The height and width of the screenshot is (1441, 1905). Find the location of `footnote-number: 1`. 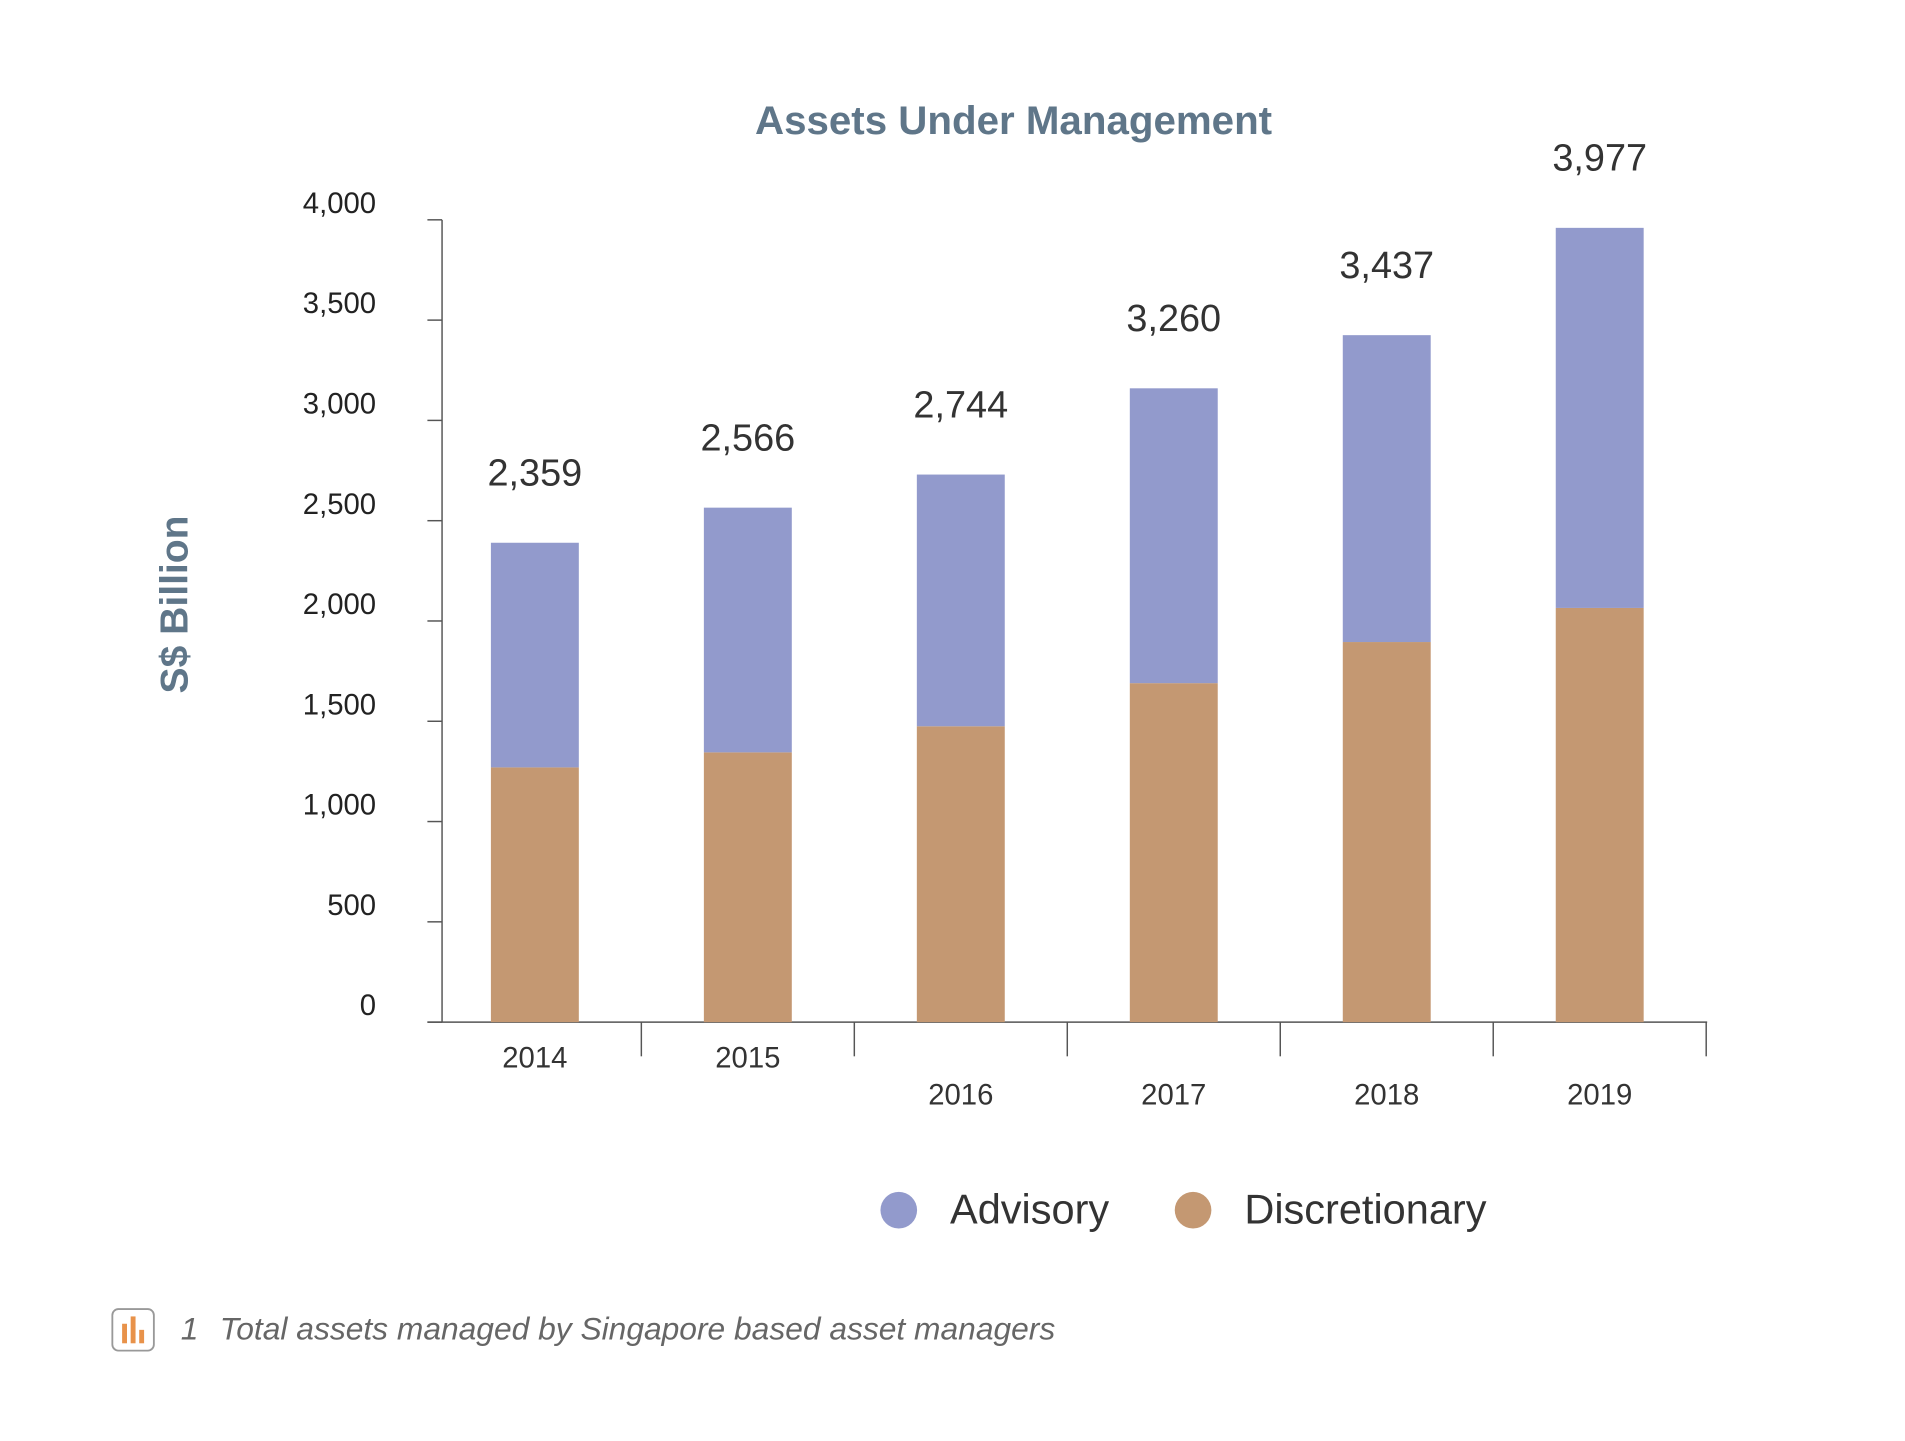

footnote-number: 1 is located at coordinates (190, 1328).